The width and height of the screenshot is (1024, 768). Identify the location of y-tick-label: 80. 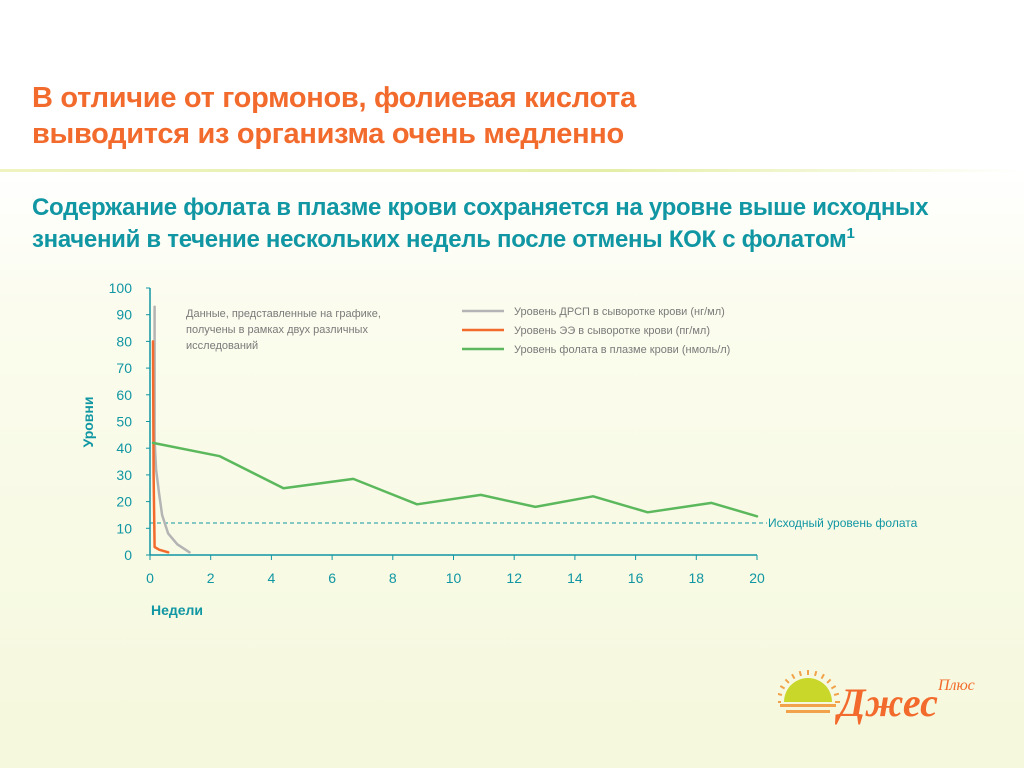
(124, 341).